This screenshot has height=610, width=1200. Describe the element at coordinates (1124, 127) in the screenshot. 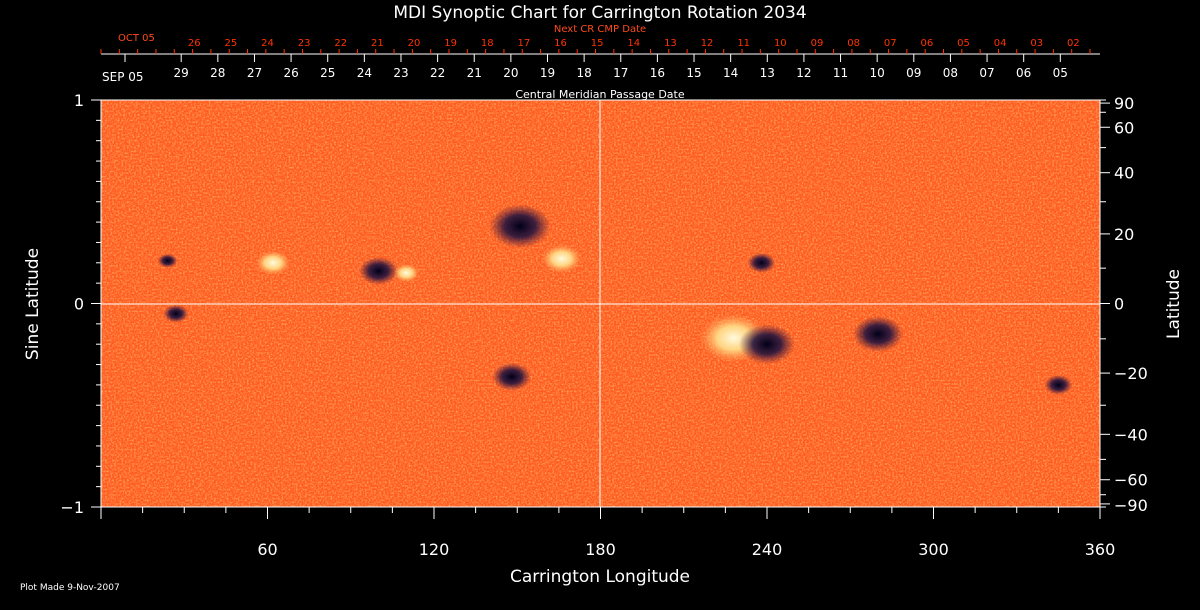

I see `y-right-tick-label: 60` at that location.